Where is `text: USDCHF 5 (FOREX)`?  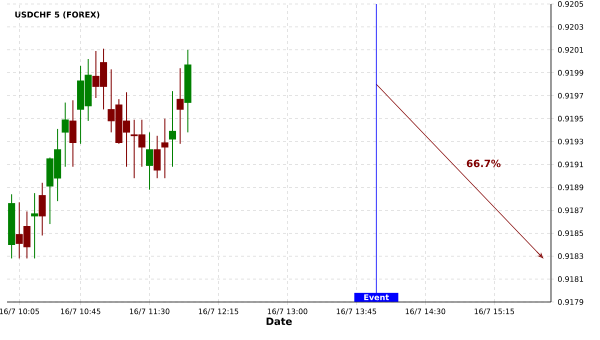
text: USDCHF 5 (FOREX) is located at coordinates (57, 15).